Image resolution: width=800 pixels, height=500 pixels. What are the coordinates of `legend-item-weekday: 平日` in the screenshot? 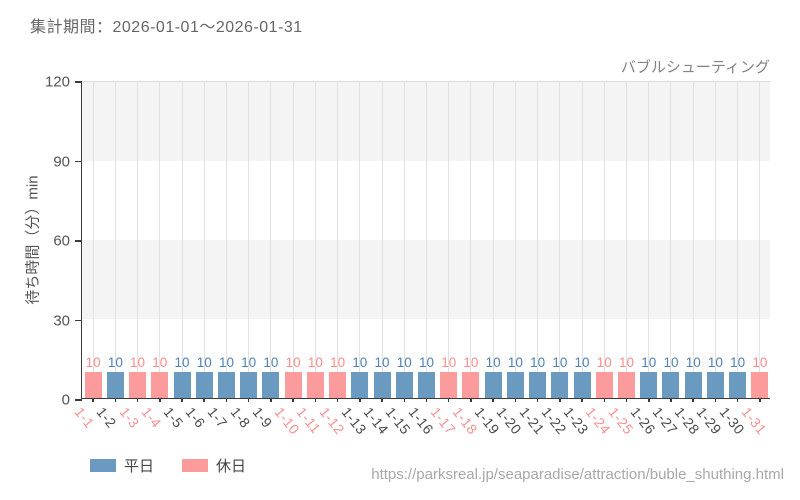 It's located at (122, 465).